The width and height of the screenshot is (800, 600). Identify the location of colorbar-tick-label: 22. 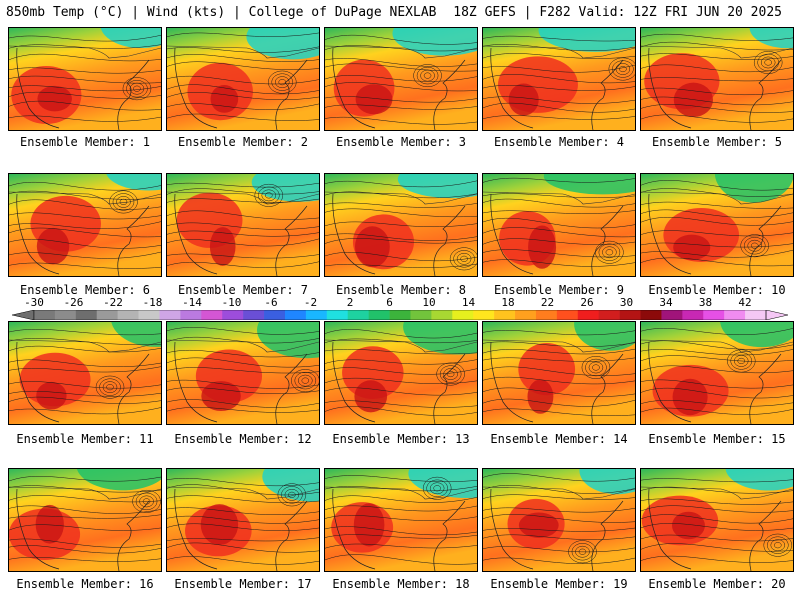
(547, 302).